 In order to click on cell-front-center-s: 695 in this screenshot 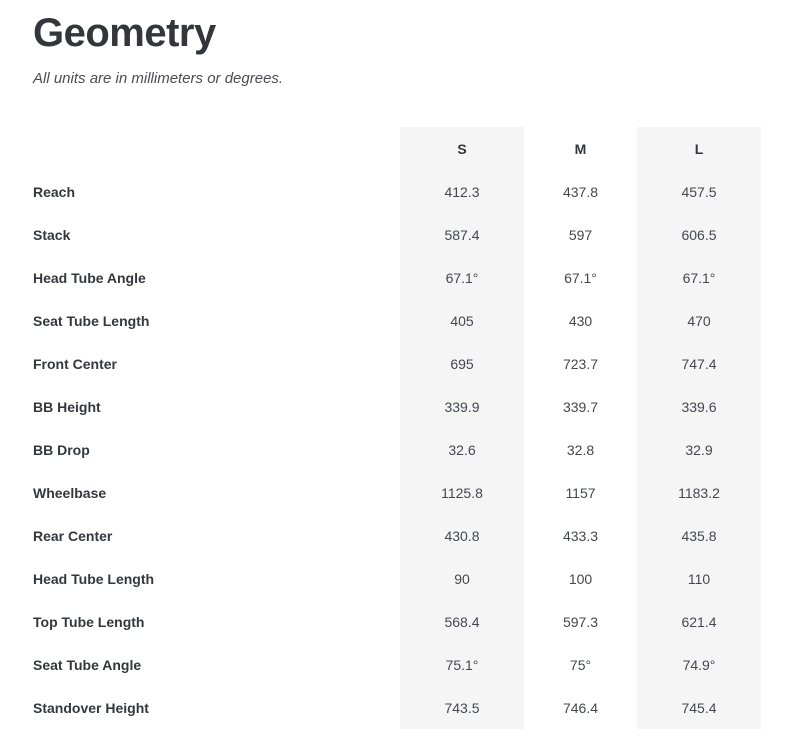, I will do `click(462, 363)`.